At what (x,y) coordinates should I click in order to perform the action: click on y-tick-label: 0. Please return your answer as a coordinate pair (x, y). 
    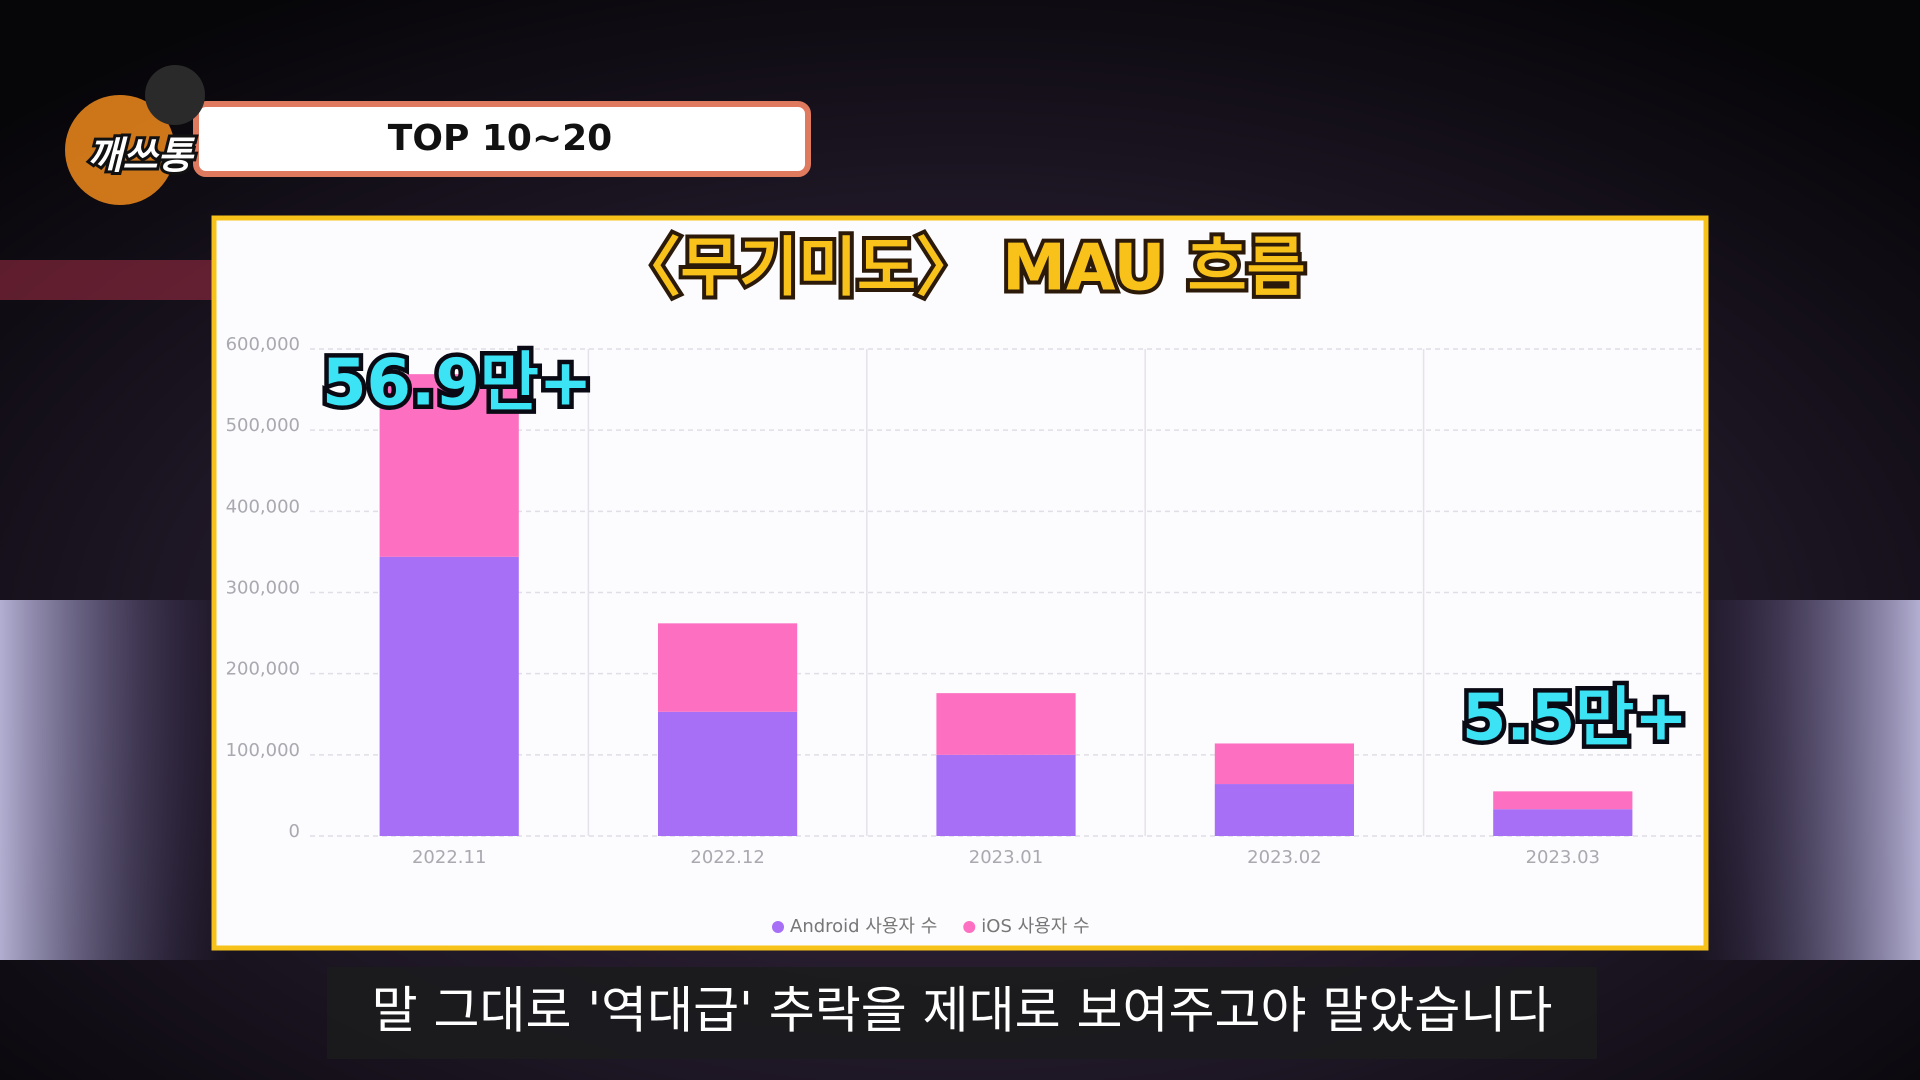
    Looking at the image, I should click on (294, 831).